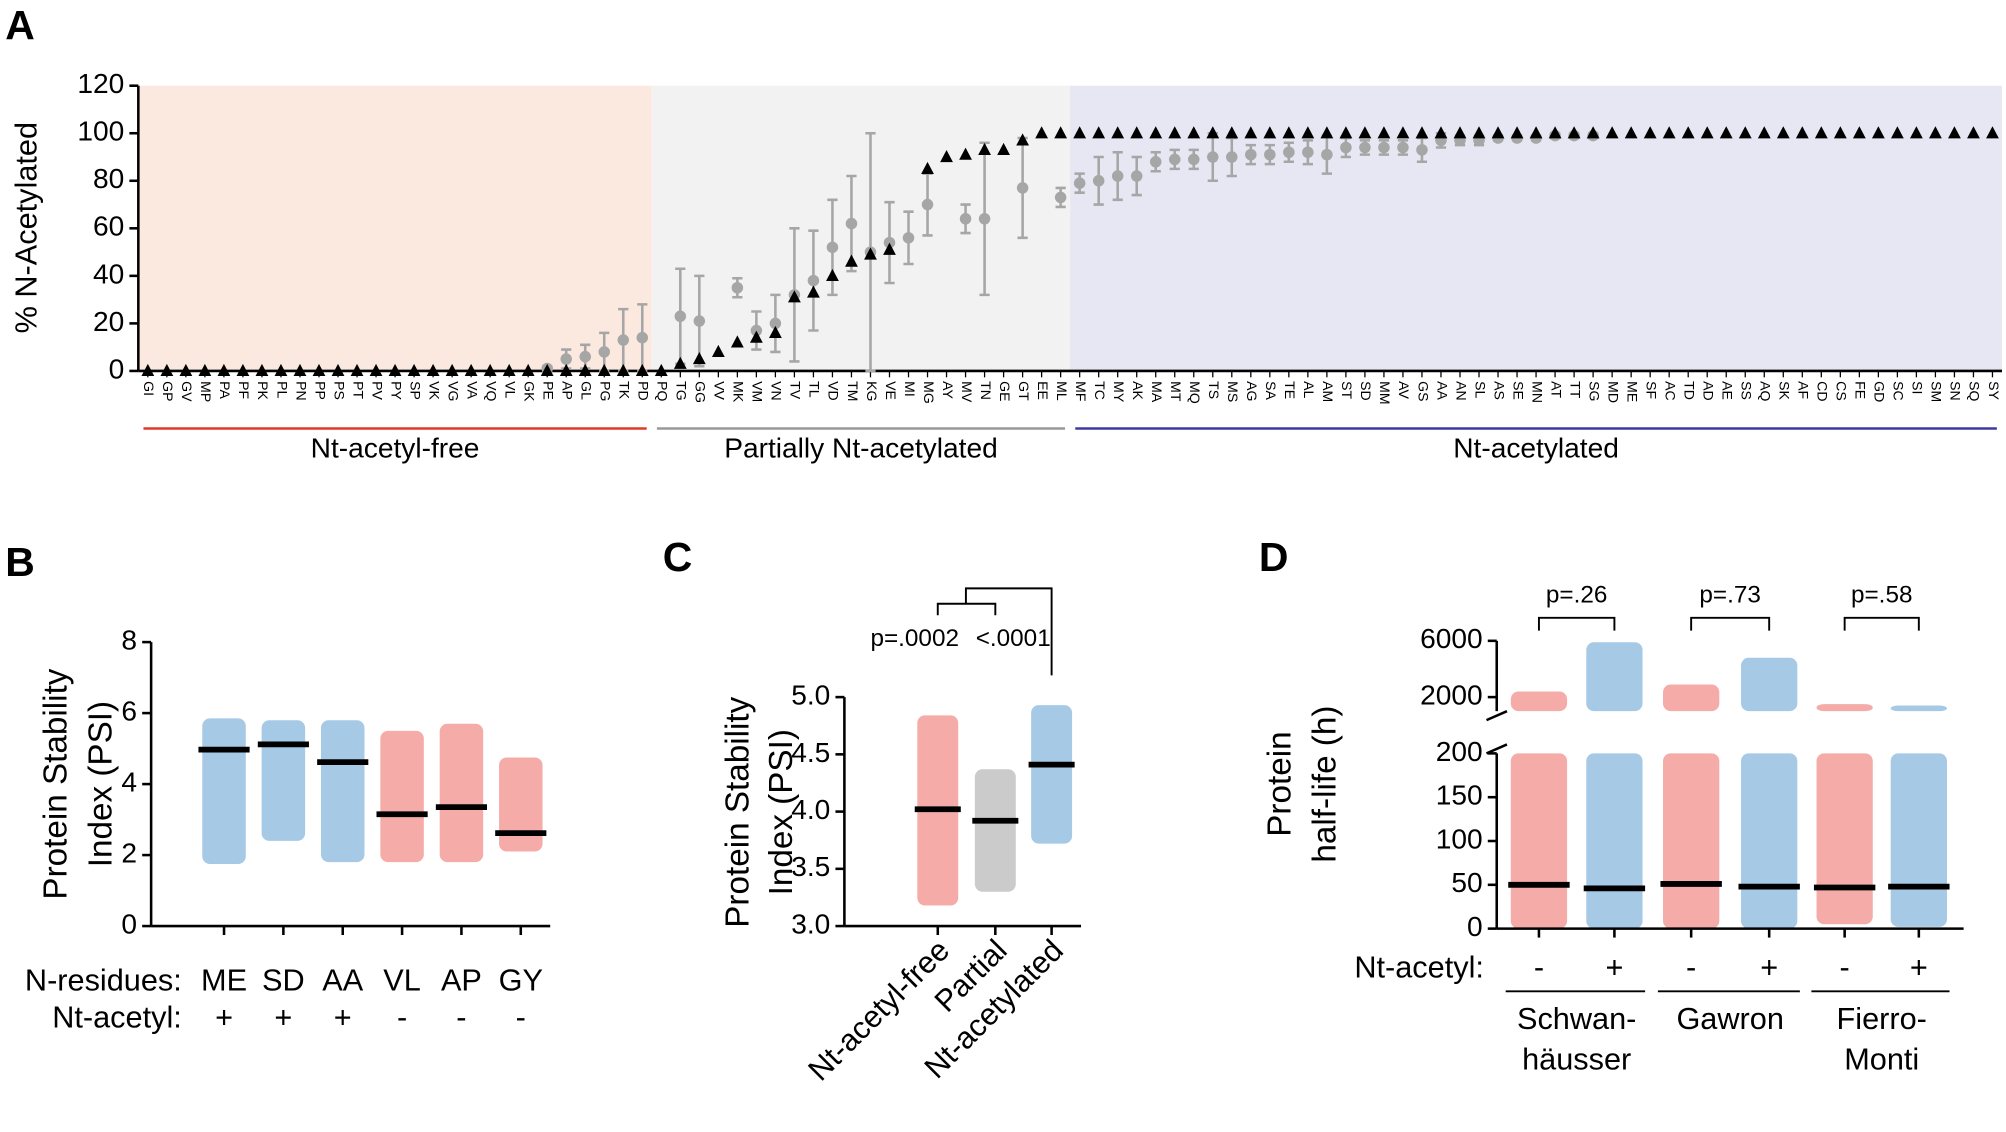  Describe the element at coordinates (1195, 392) in the screenshot. I see `x-tick-label: MQ` at that location.